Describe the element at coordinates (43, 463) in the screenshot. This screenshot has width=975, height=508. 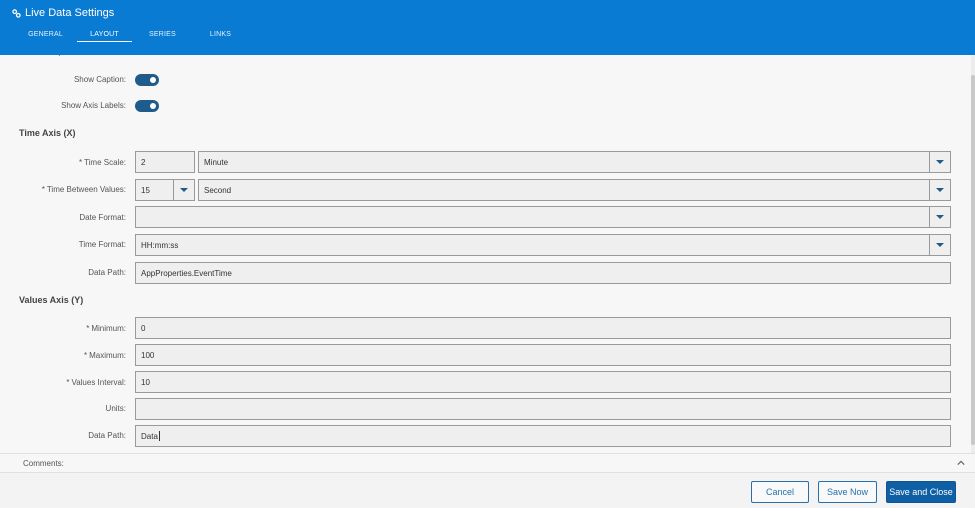
I see `comments-label: Comments:` at that location.